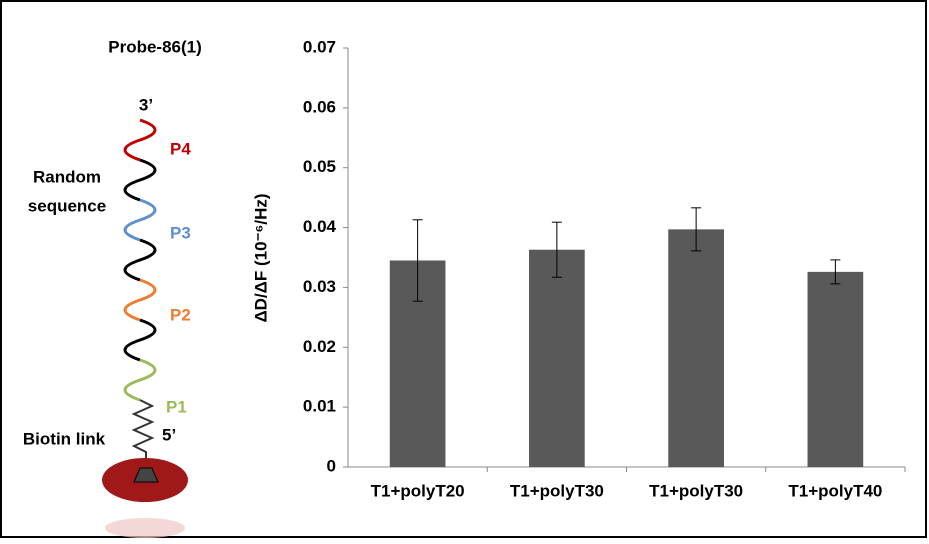 The height and width of the screenshot is (544, 929). What do you see at coordinates (155, 46) in the screenshot?
I see `probe-title: Probe-86(1)` at bounding box center [155, 46].